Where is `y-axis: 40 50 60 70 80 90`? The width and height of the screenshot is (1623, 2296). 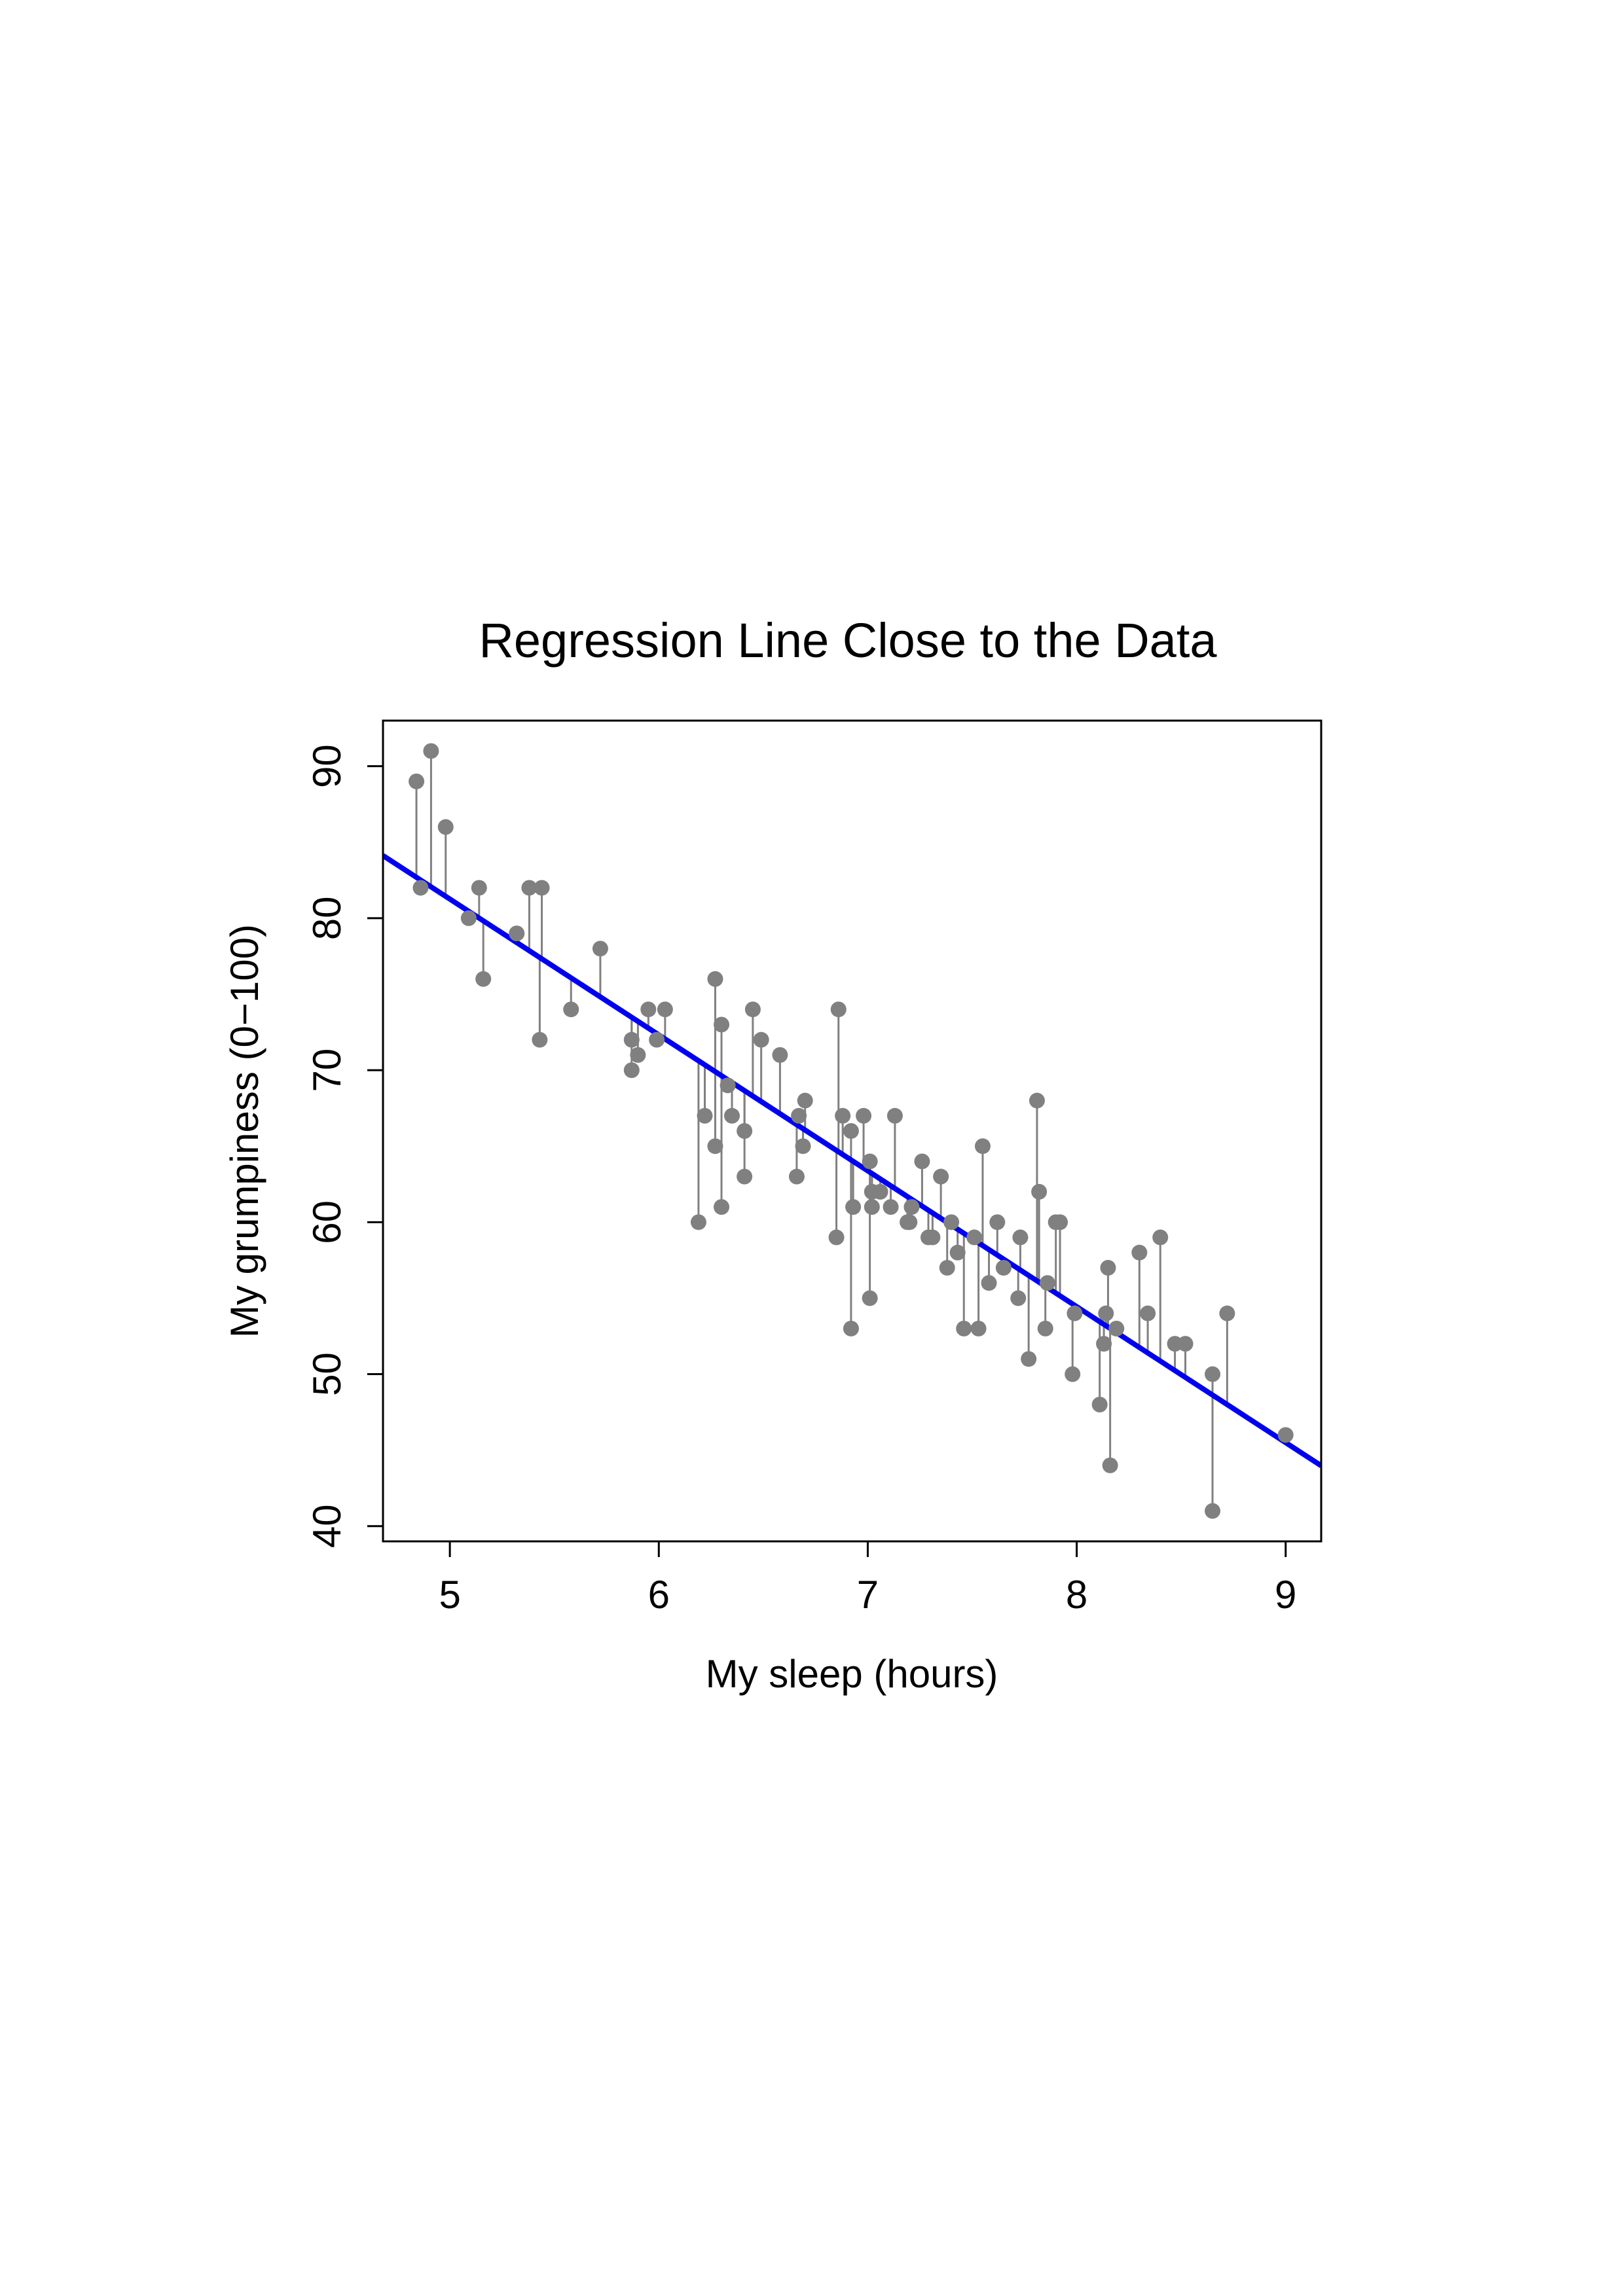
y-axis: 40 50 60 70 80 90 is located at coordinates (344, 1146).